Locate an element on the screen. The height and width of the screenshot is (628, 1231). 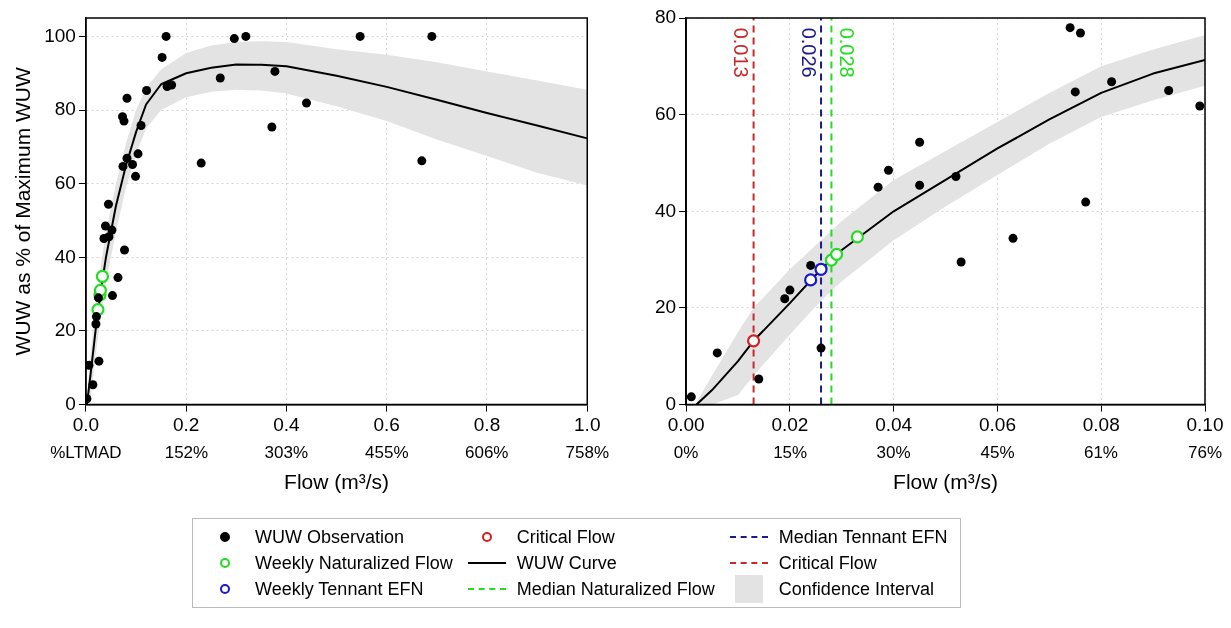
x-tick-label: 0.8 is located at coordinates (487, 425).